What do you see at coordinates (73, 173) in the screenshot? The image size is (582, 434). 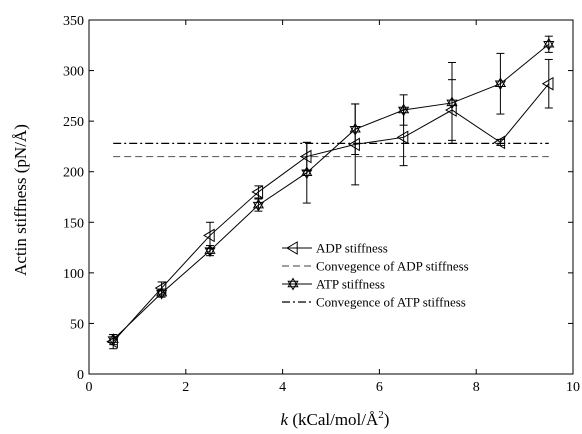 I see `y-tick-label: 200` at bounding box center [73, 173].